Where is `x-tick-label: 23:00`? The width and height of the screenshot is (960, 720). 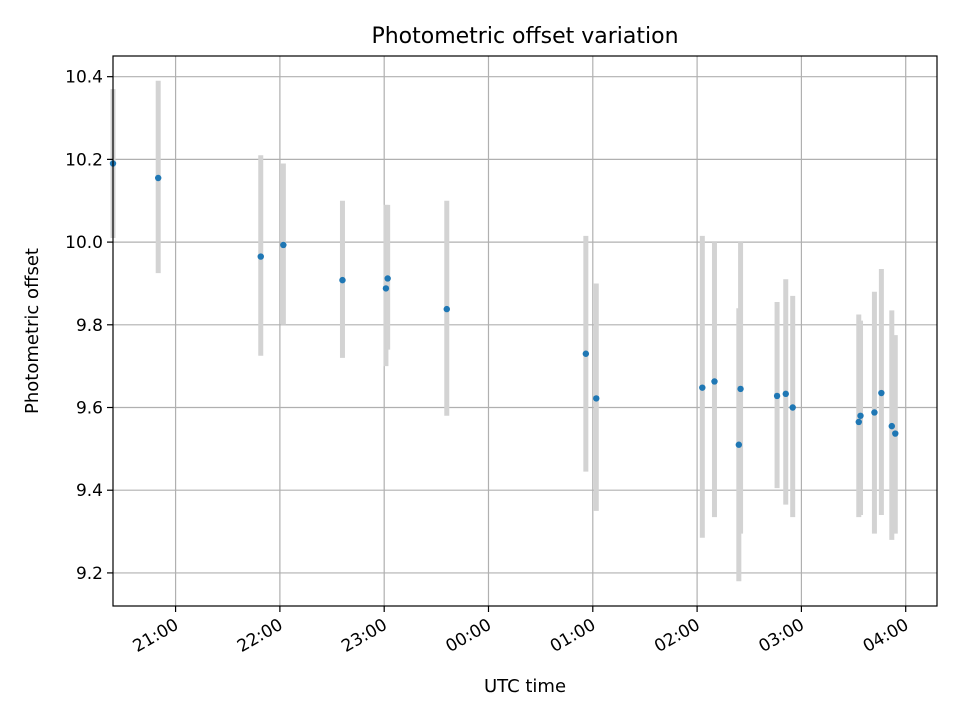 x-tick-label: 23:00 is located at coordinates (364, 636).